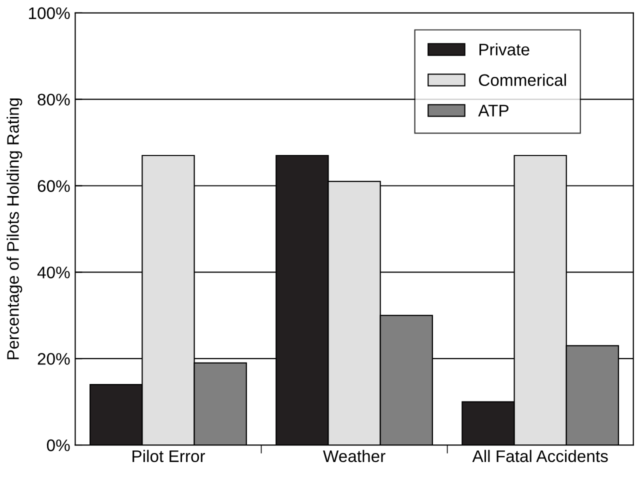 The width and height of the screenshot is (643, 478). I want to click on x-tick-label: Pilot Error, so click(169, 456).